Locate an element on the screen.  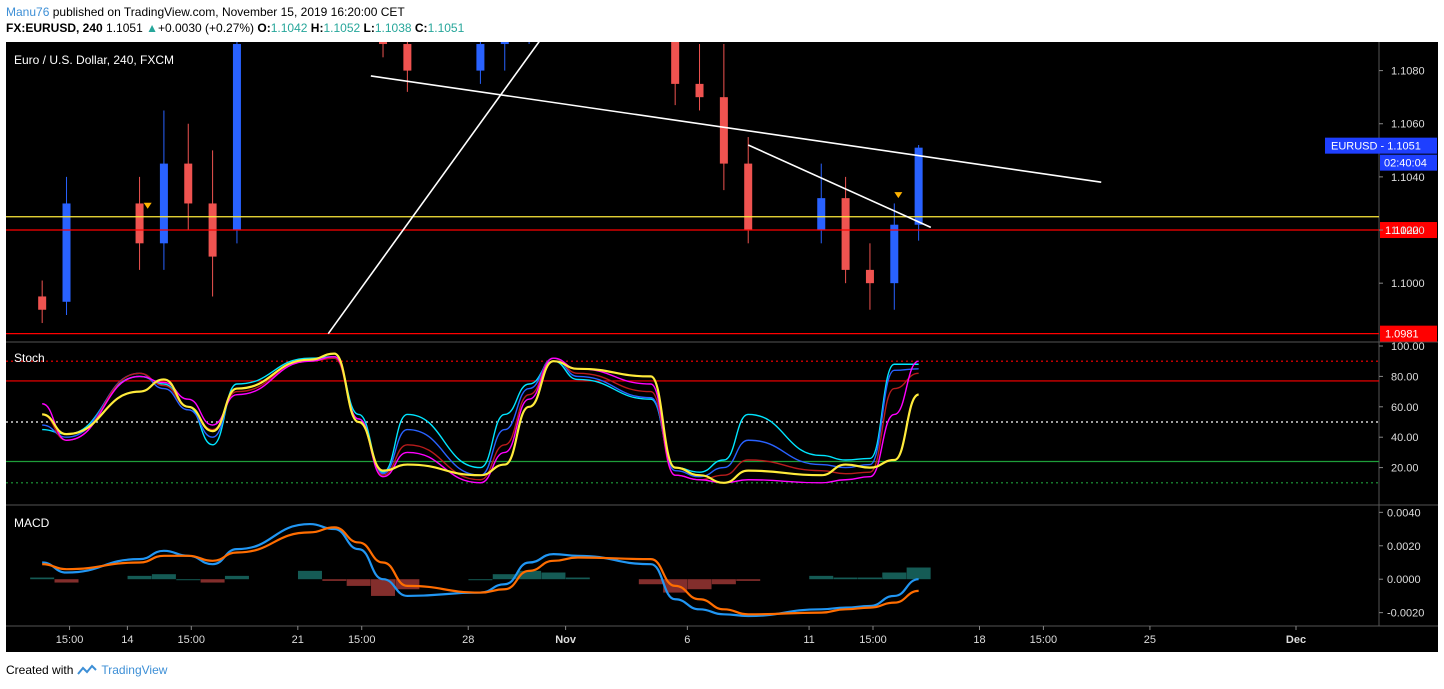
macd-pane is located at coordinates (480, 570).